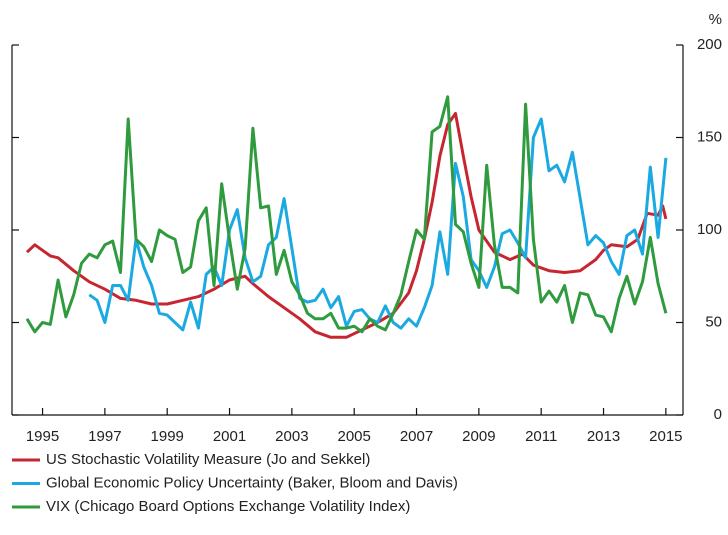 This screenshot has width=728, height=535. What do you see at coordinates (416, 436) in the screenshot?
I see `x-tick-label: 2007` at bounding box center [416, 436].